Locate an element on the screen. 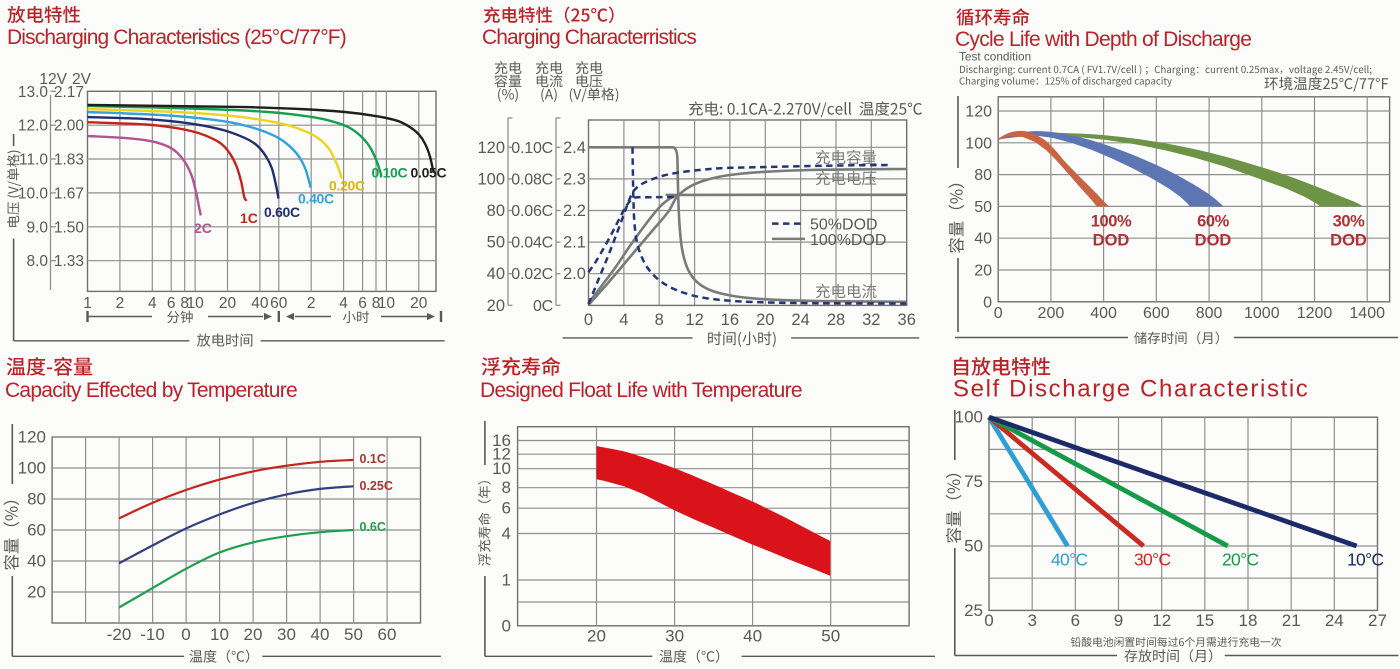  svg-text: 100%DOD is located at coordinates (848, 240).